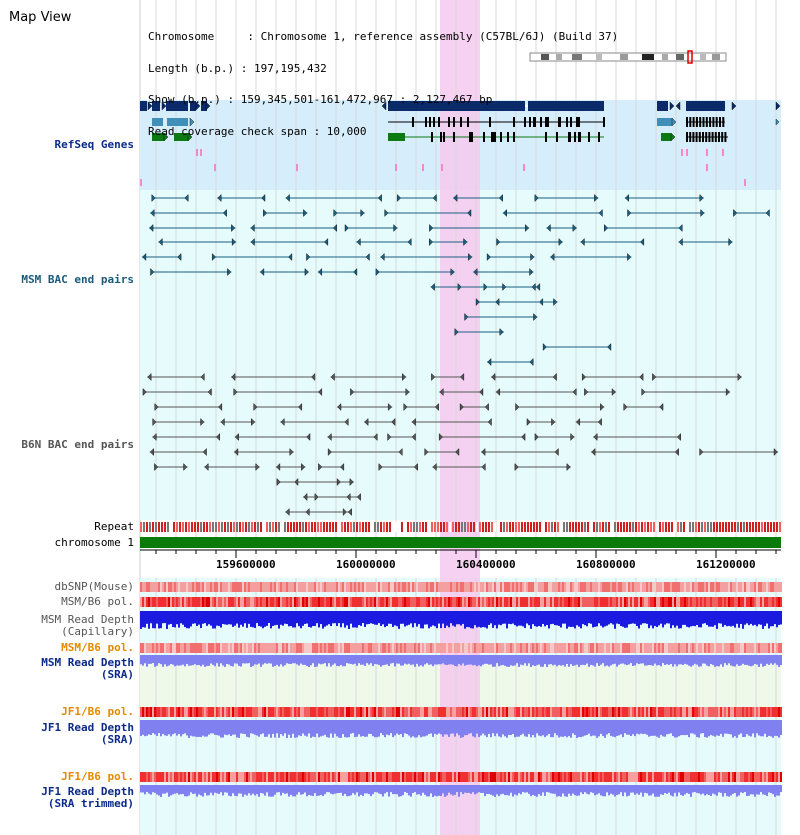 The image size is (800, 835). Describe the element at coordinates (508, 137) in the screenshot. I see `gene-exon` at that location.